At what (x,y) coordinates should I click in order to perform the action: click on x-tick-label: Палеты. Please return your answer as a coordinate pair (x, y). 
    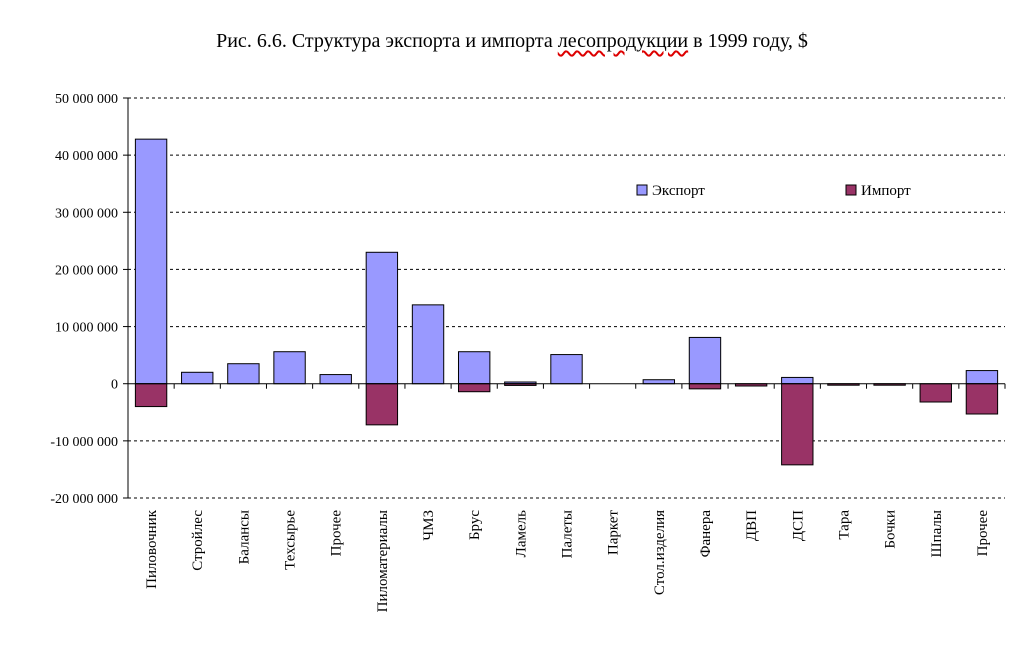
    Looking at the image, I should click on (568, 534).